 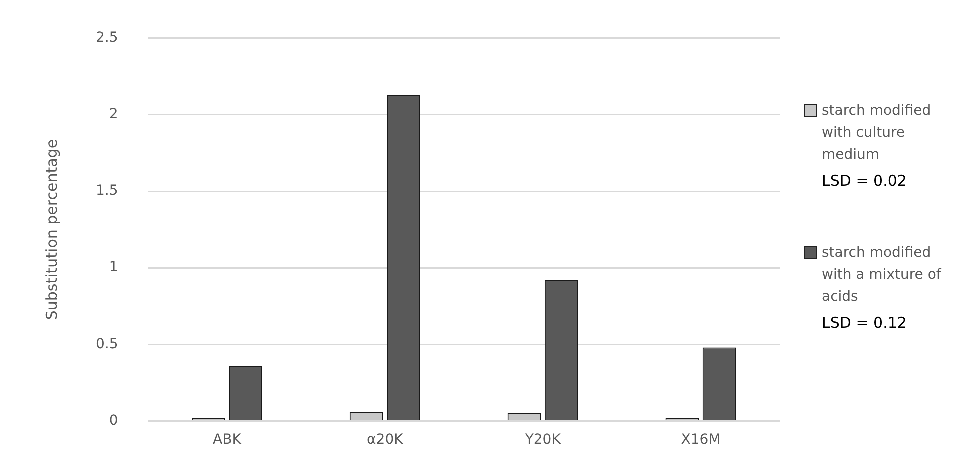 What do you see at coordinates (877, 133) in the screenshot?
I see `legend-label: starch modified with culture medium` at bounding box center [877, 133].